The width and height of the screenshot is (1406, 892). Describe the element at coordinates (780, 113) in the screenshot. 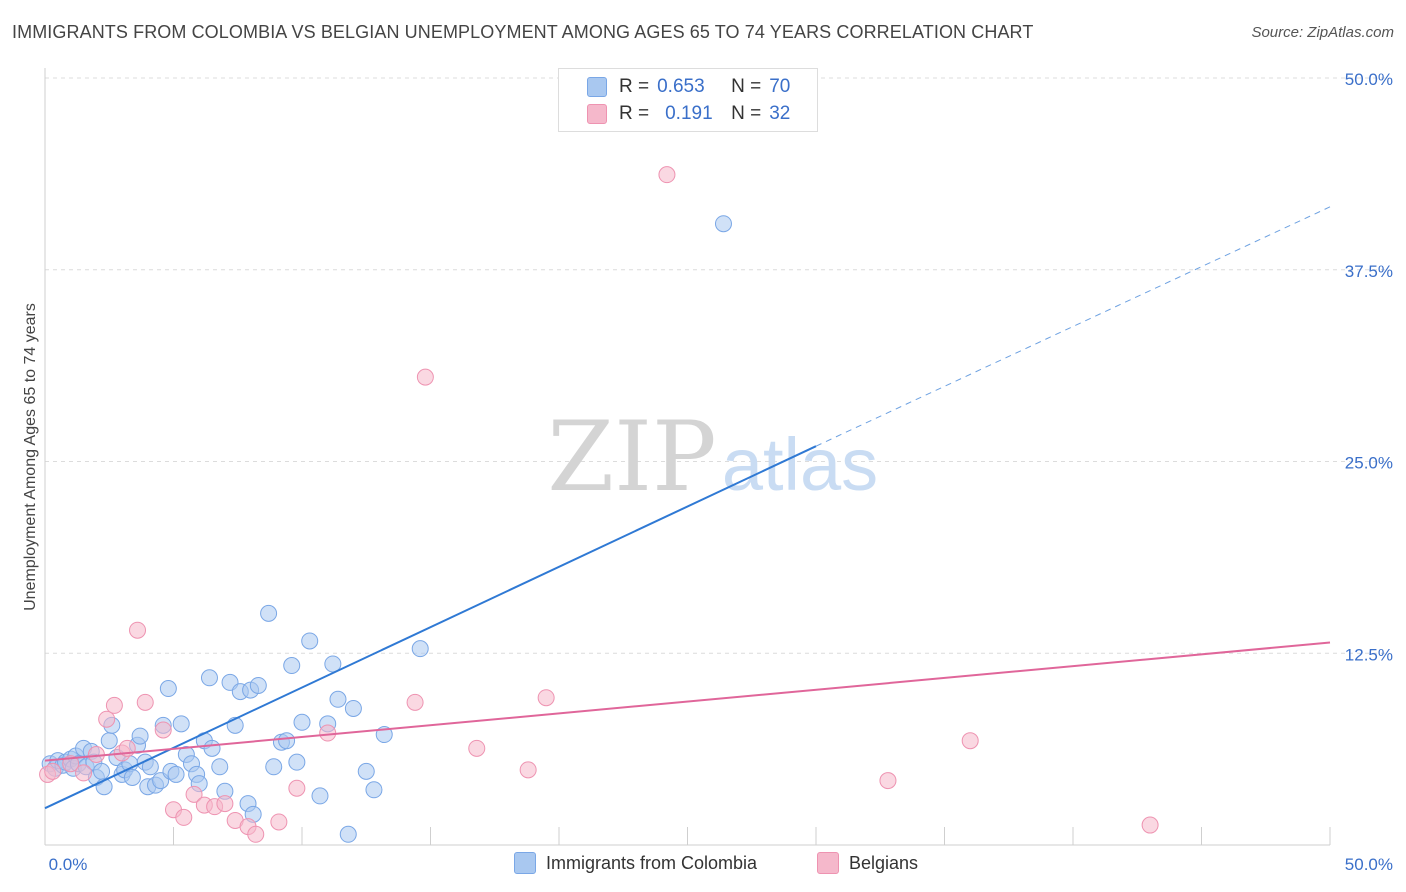

I see `legend-n-value: 32` at that location.